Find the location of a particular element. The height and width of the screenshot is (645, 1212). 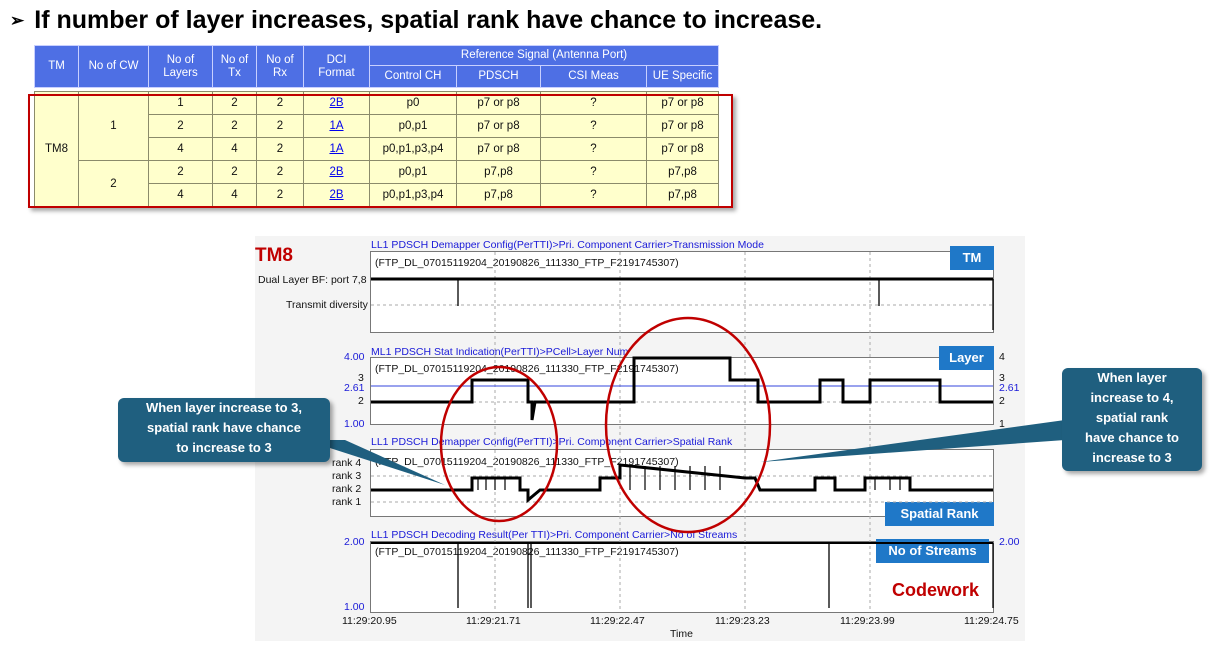

header-tm: TM is located at coordinates (56, 66).